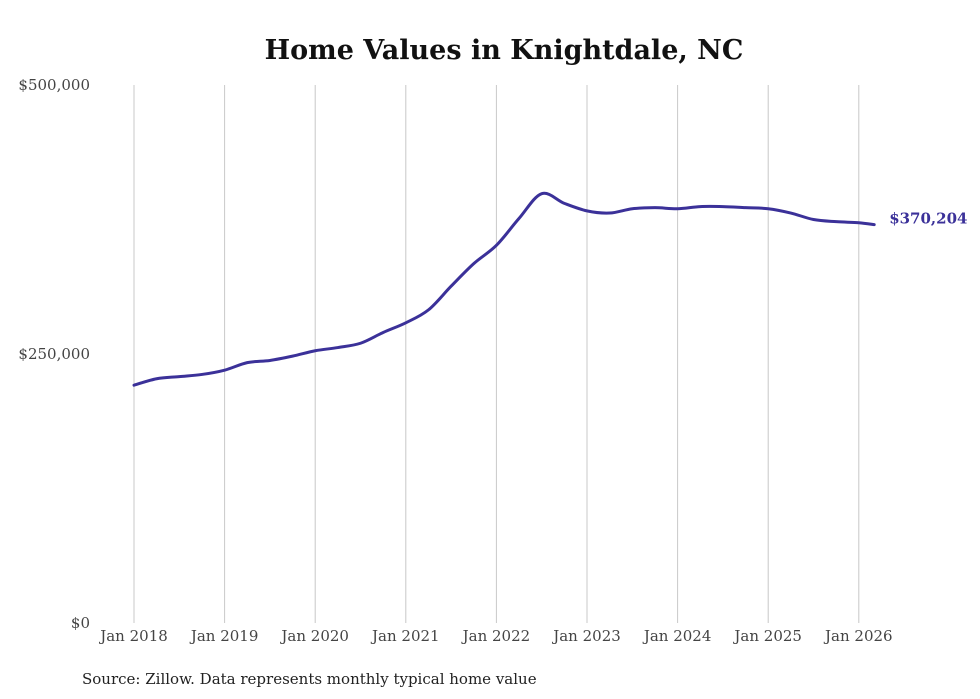  Describe the element at coordinates (405, 636) in the screenshot. I see `x-tick-label: Jan 2021` at that location.